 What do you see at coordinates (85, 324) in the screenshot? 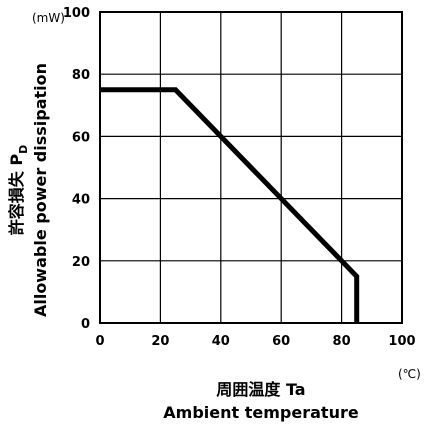
I see `y-tick-label: 0` at bounding box center [85, 324].